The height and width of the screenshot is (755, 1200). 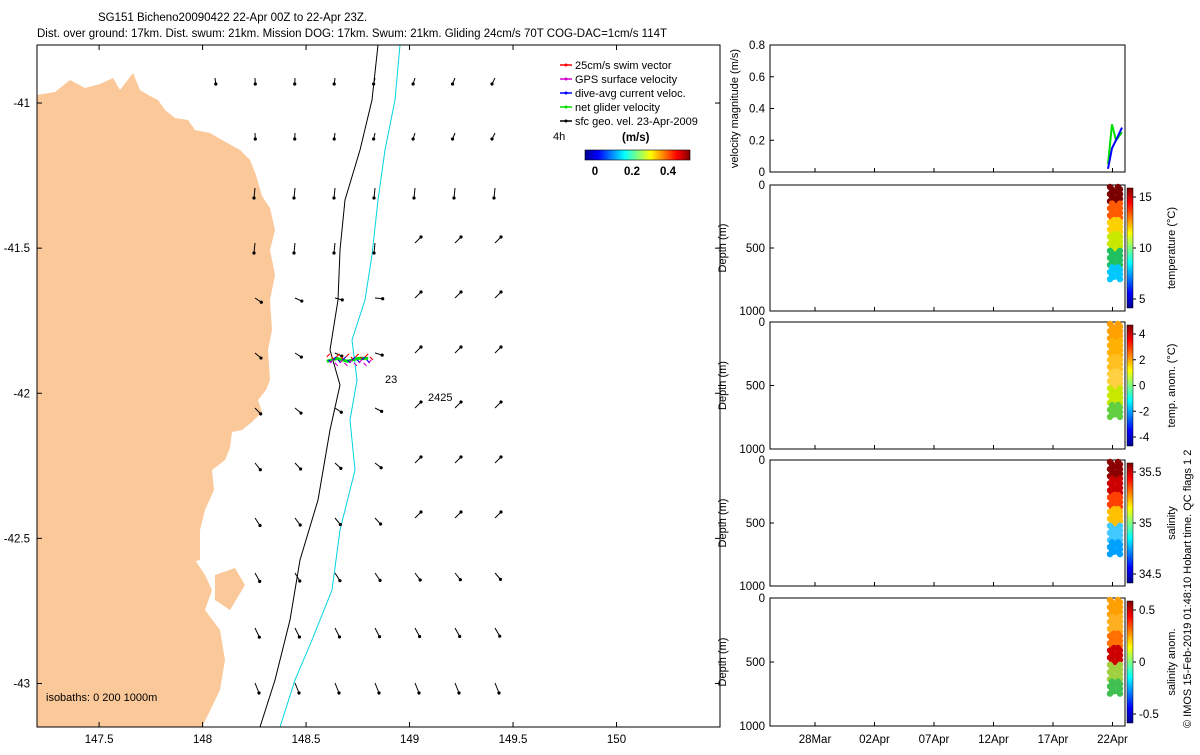 I want to click on colorbar-tick: 4, so click(x=1142, y=335).